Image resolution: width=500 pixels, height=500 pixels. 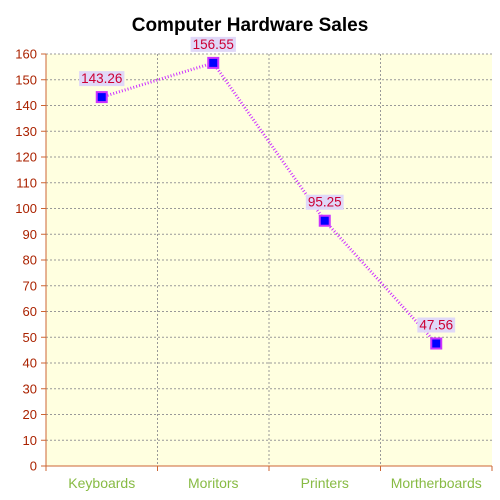 I want to click on data-label-text: 143.26, so click(x=101, y=78).